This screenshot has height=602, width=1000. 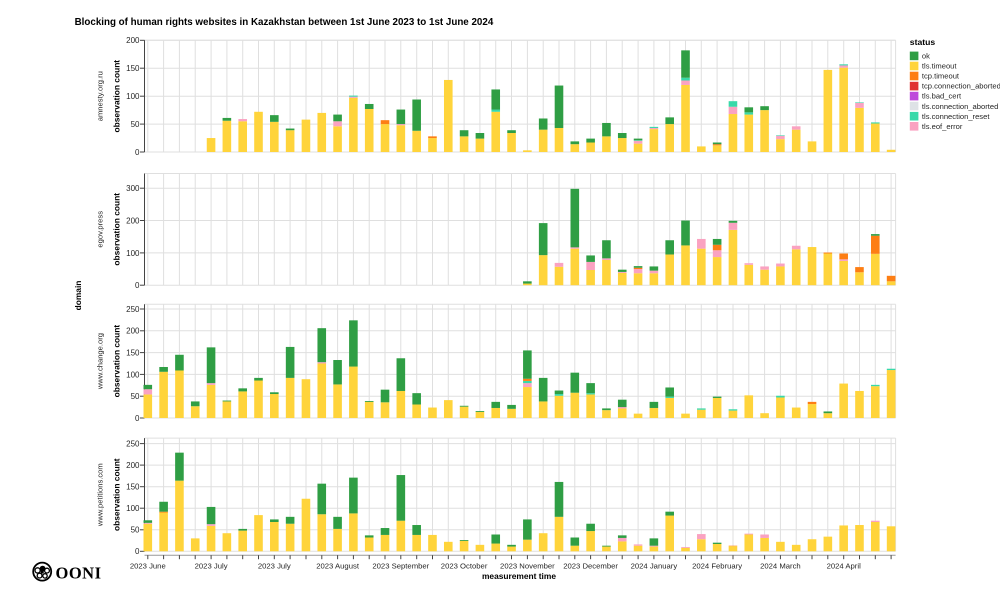 What do you see at coordinates (338, 566) in the screenshot?
I see `svg-text: 2023 August` at bounding box center [338, 566].